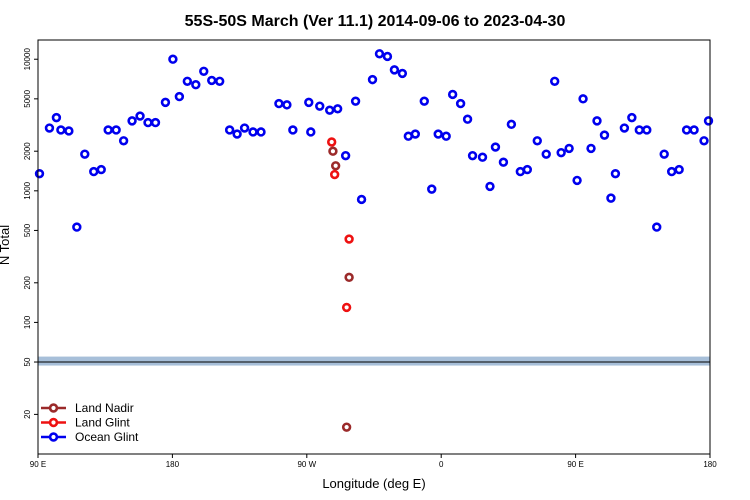  Describe the element at coordinates (27, 59) in the screenshot. I see `y-tick-label: 10000` at that location.